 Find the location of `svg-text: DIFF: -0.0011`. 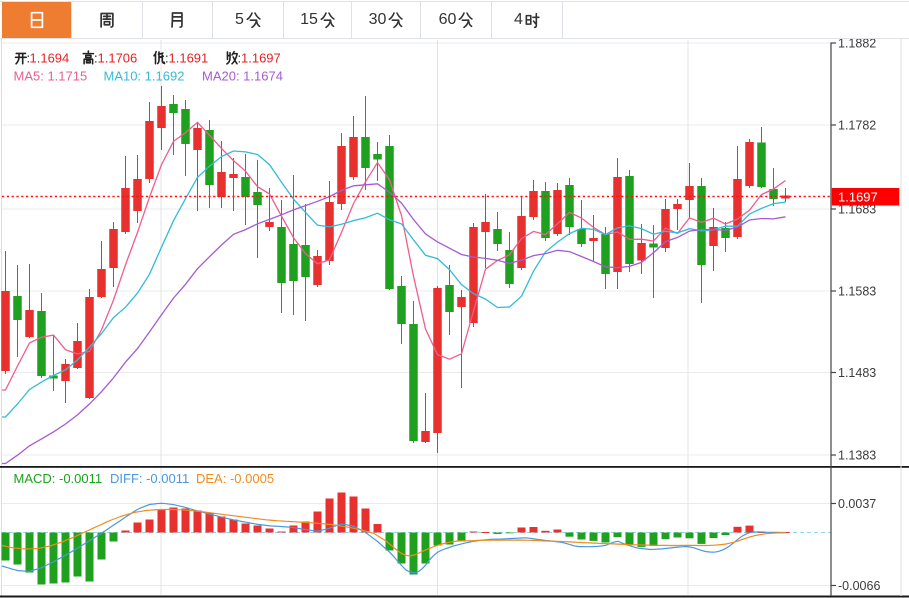

svg-text: DIFF: -0.0011 is located at coordinates (149, 478).